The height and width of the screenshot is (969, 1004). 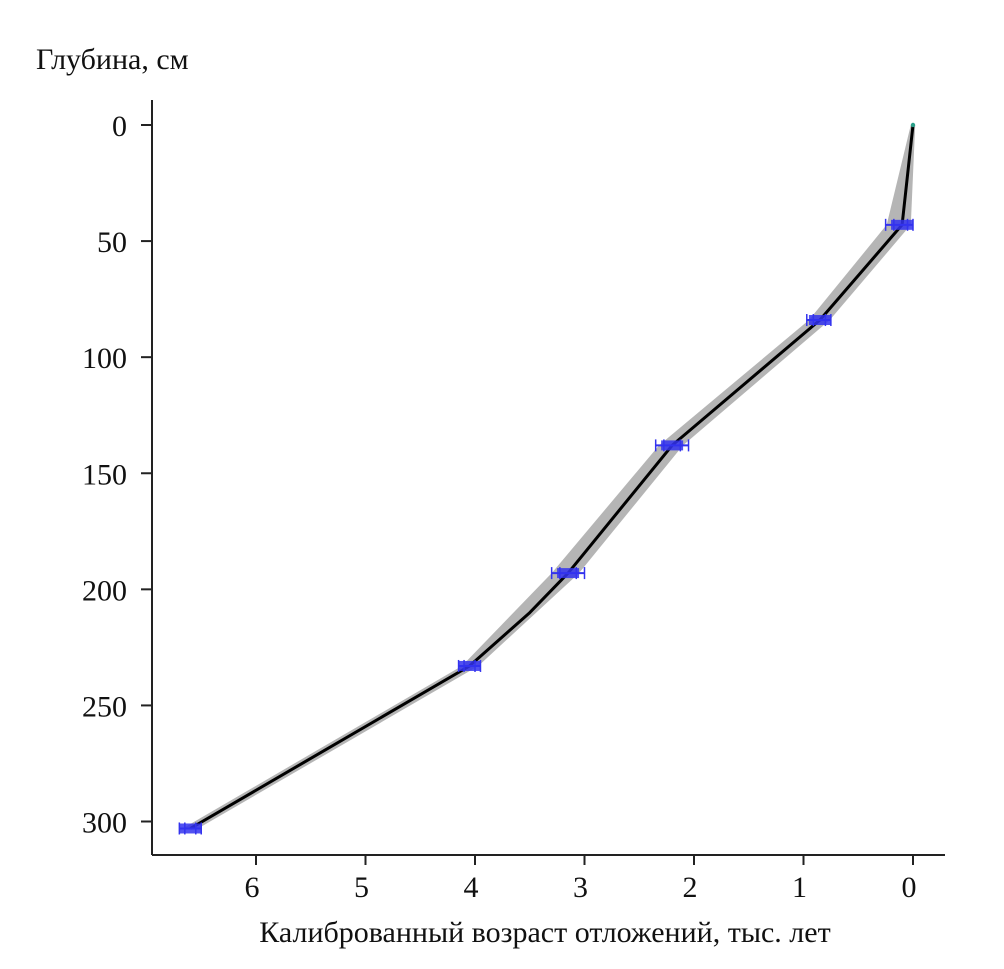 What do you see at coordinates (580, 887) in the screenshot?
I see `x-tick-label: 3` at bounding box center [580, 887].